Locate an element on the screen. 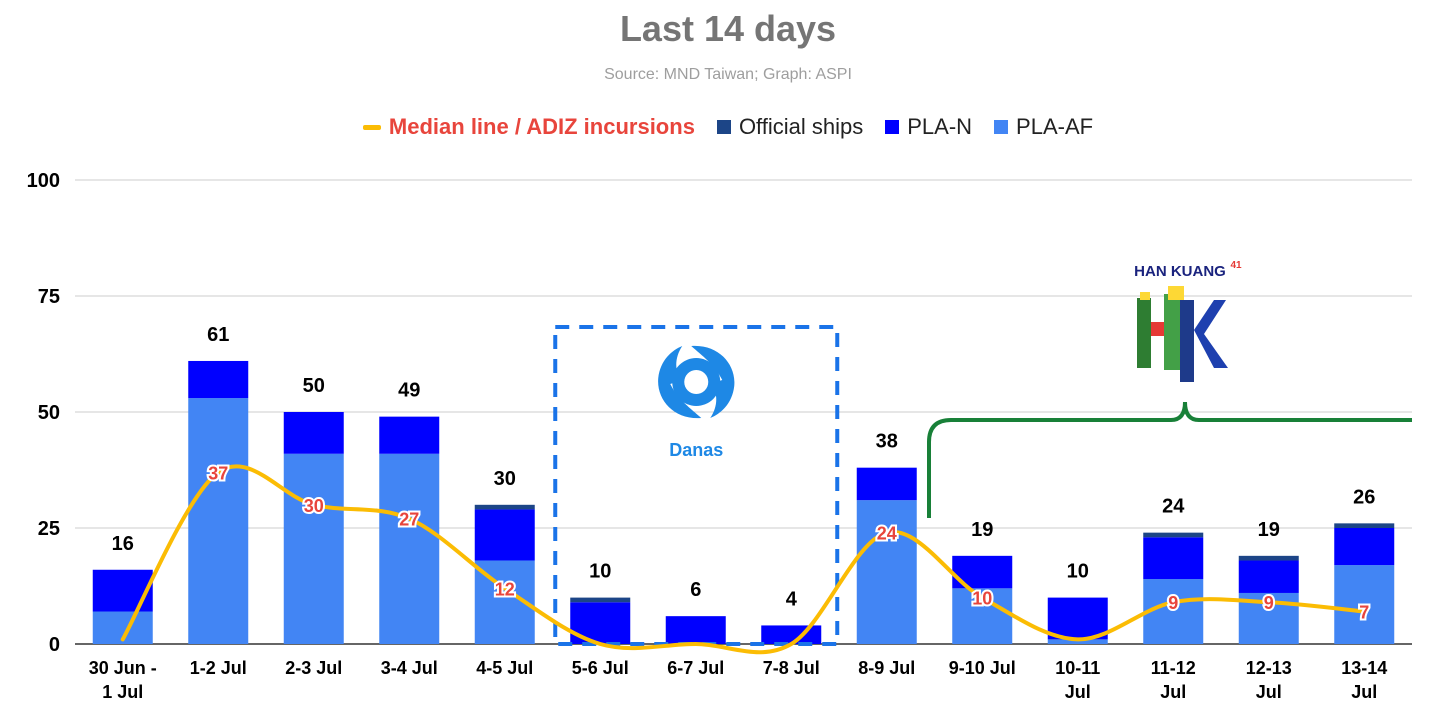 This screenshot has width=1456, height=725. y-tick-label: 0 is located at coordinates (54, 645).